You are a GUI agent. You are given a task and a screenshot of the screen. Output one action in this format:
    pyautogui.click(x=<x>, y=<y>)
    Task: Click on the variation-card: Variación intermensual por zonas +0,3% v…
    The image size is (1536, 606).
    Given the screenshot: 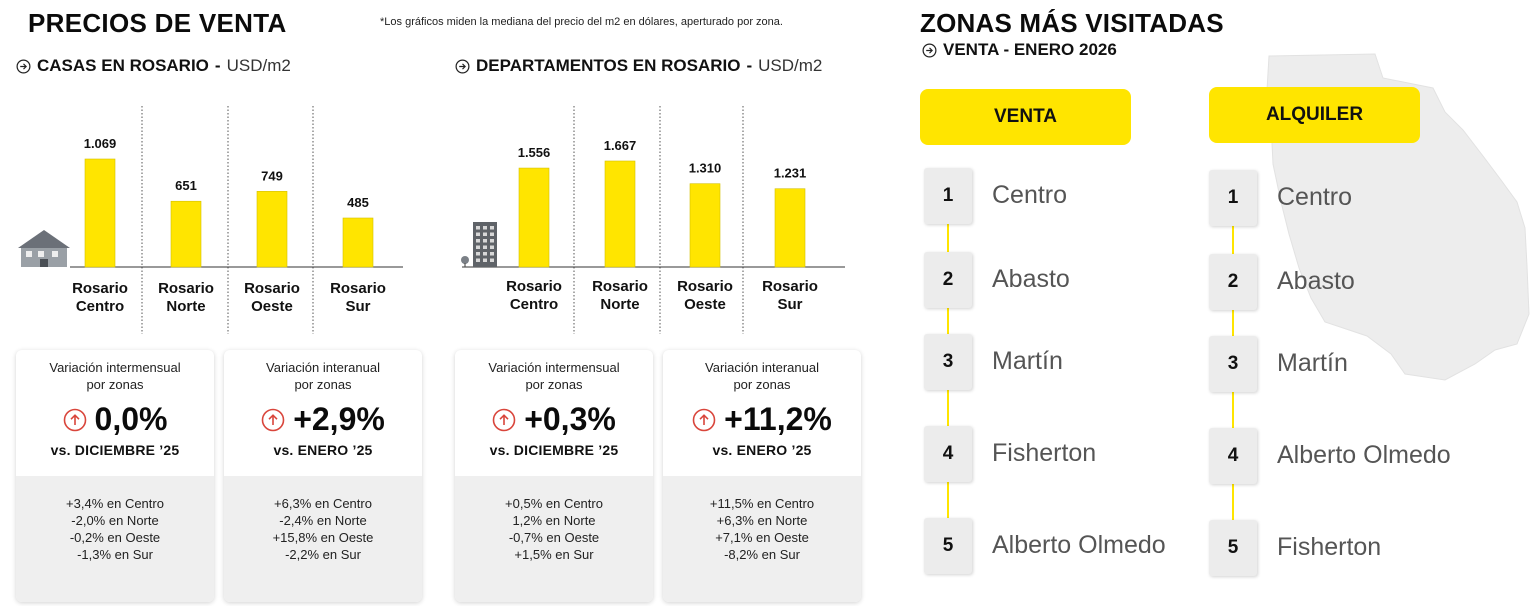 What is the action you would take?
    pyautogui.click(x=554, y=476)
    